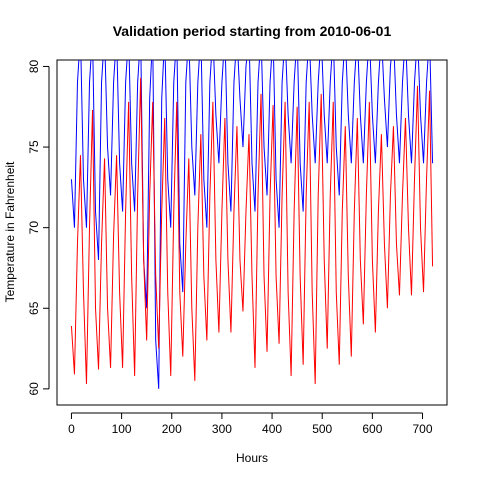 The width and height of the screenshot is (480, 480). Describe the element at coordinates (322, 429) in the screenshot. I see `x-tick-label: 500` at that location.